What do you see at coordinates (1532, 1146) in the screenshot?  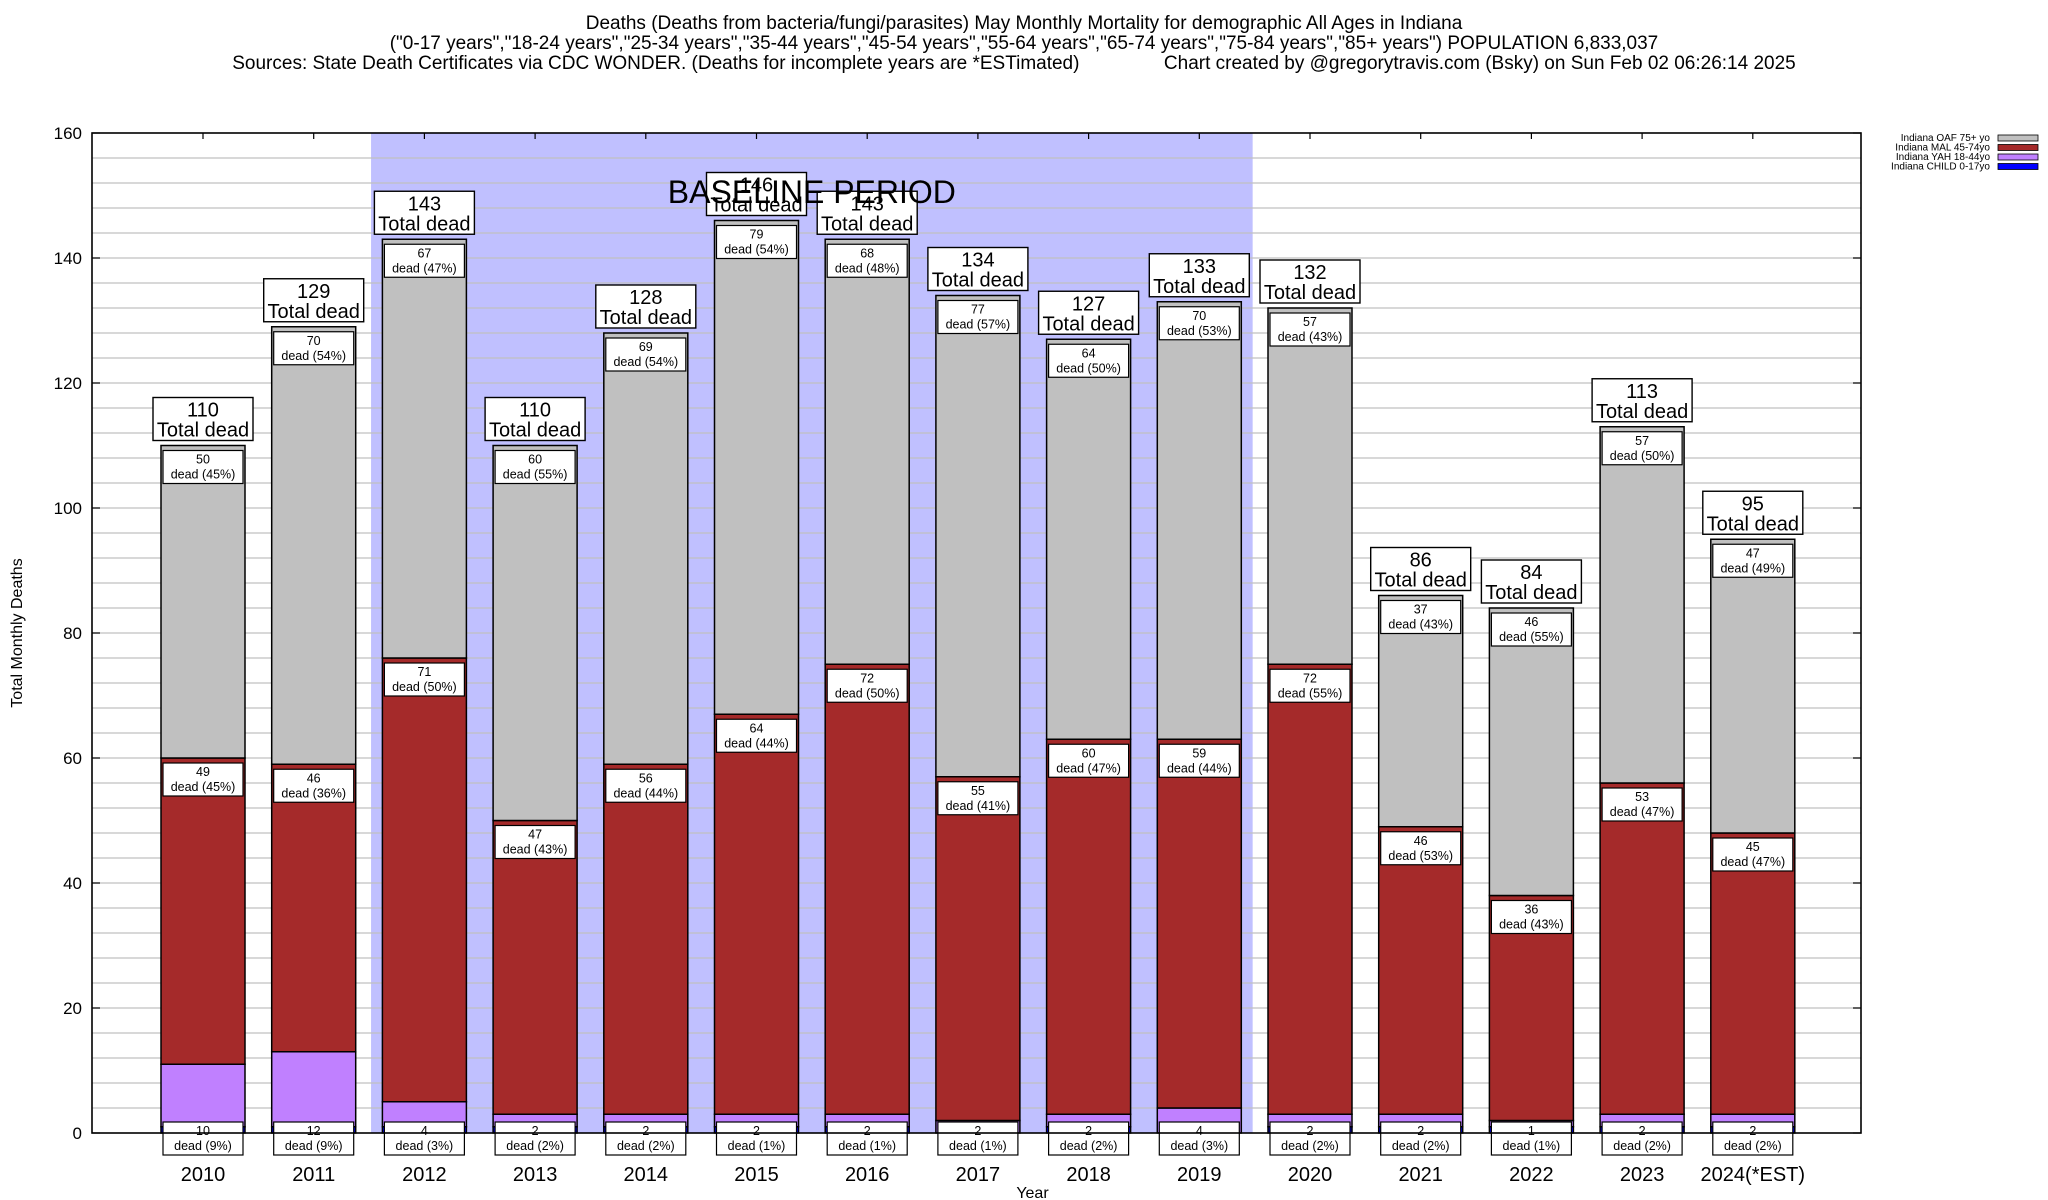 I see `segment-label-percent: dead (1%)` at bounding box center [1532, 1146].